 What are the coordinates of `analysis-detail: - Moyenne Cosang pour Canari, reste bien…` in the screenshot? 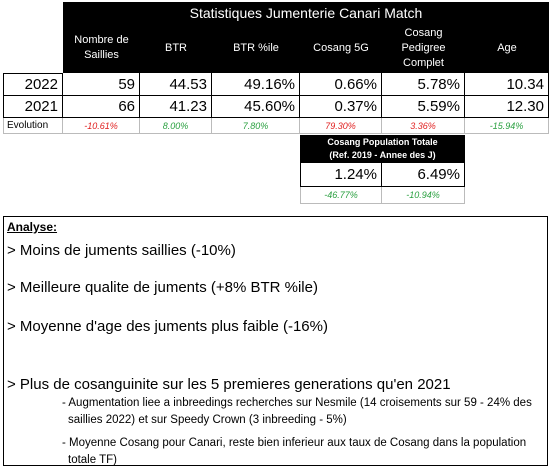 It's located at (294, 451).